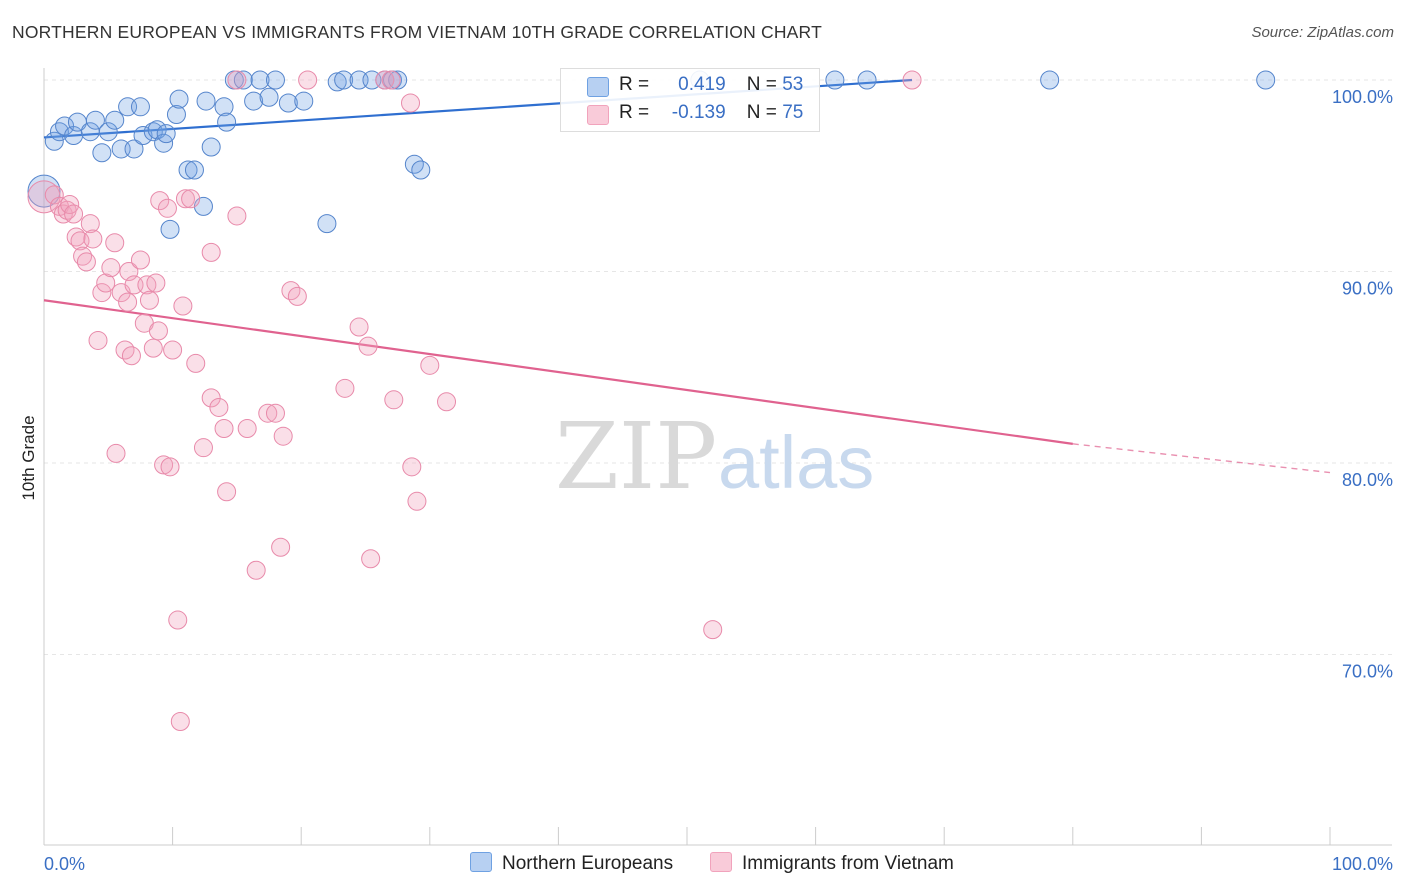 The width and height of the screenshot is (1406, 892). I want to click on legend-label: Northern Europeans, so click(588, 863).